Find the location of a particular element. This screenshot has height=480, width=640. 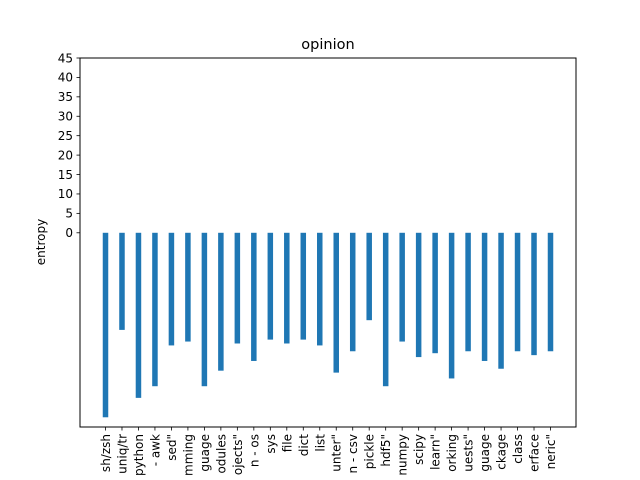

x-tick-label: learn" is located at coordinates (436, 452).